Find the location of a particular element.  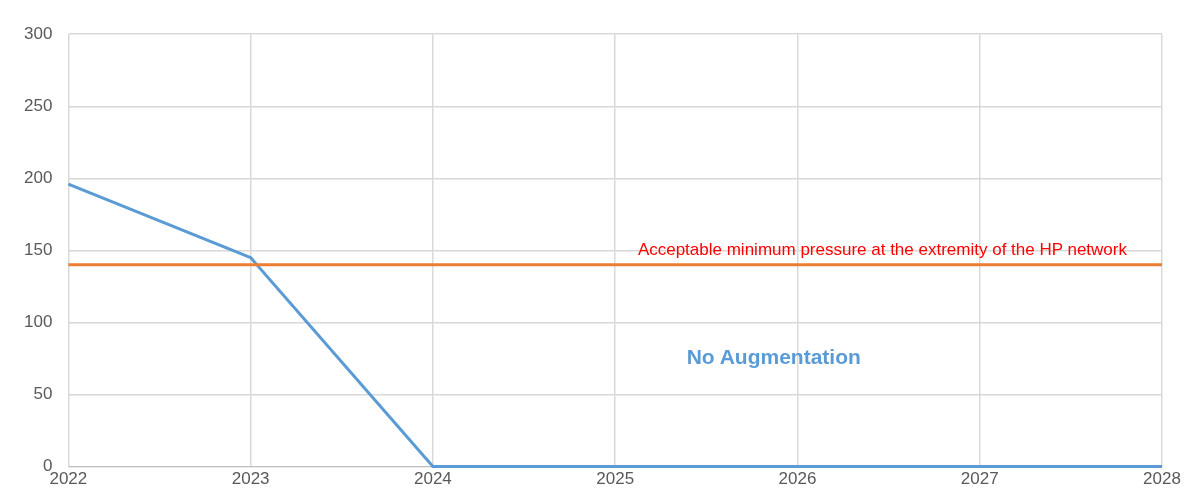

x-tick-label: 2025 is located at coordinates (615, 479).